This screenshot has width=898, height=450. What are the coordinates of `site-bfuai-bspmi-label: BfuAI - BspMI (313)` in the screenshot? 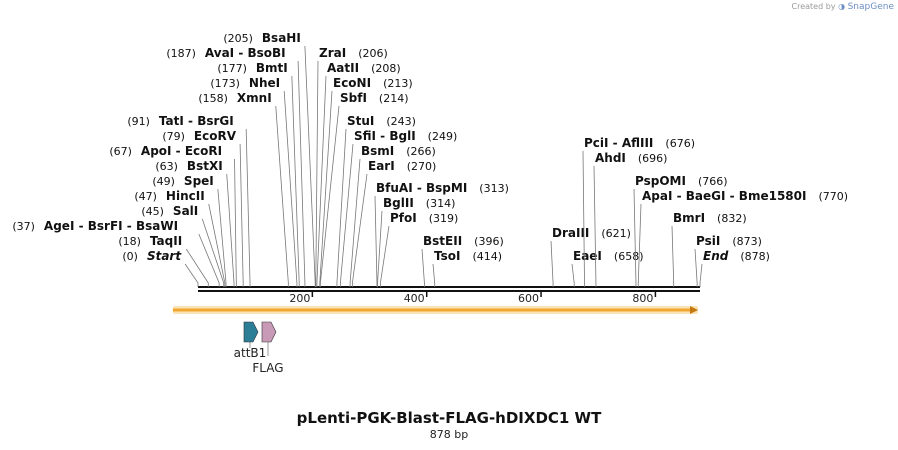 It's located at (442, 188).